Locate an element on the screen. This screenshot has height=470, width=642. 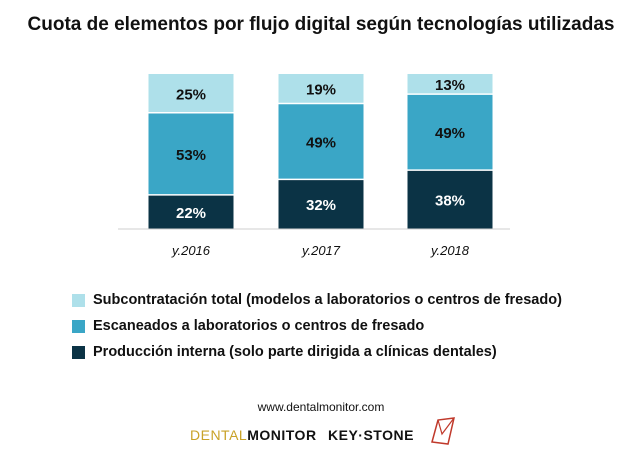
keystone-logo: KEY·STONE is located at coordinates (371, 435).